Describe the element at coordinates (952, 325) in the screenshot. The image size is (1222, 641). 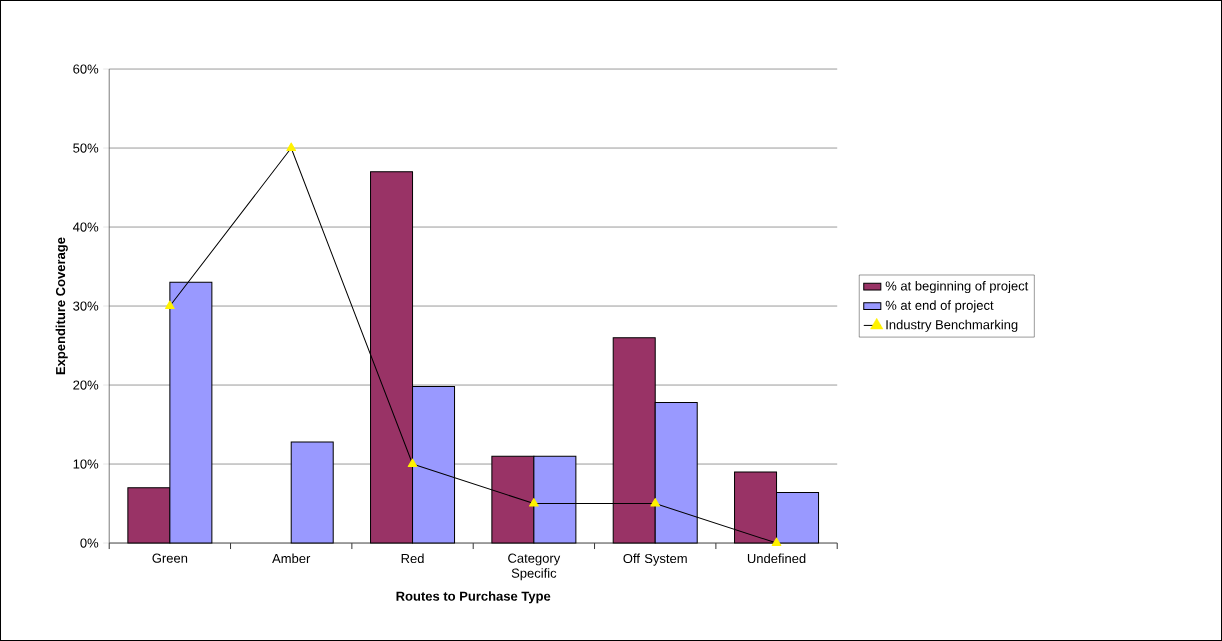
I see `legend-label: Industry Benchmarking` at that location.